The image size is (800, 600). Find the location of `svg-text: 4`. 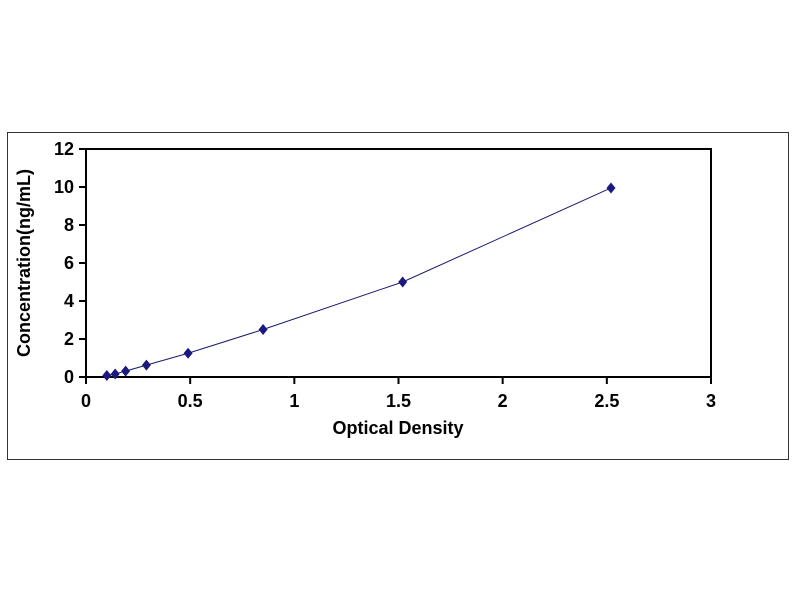

svg-text: 4 is located at coordinates (69, 301).